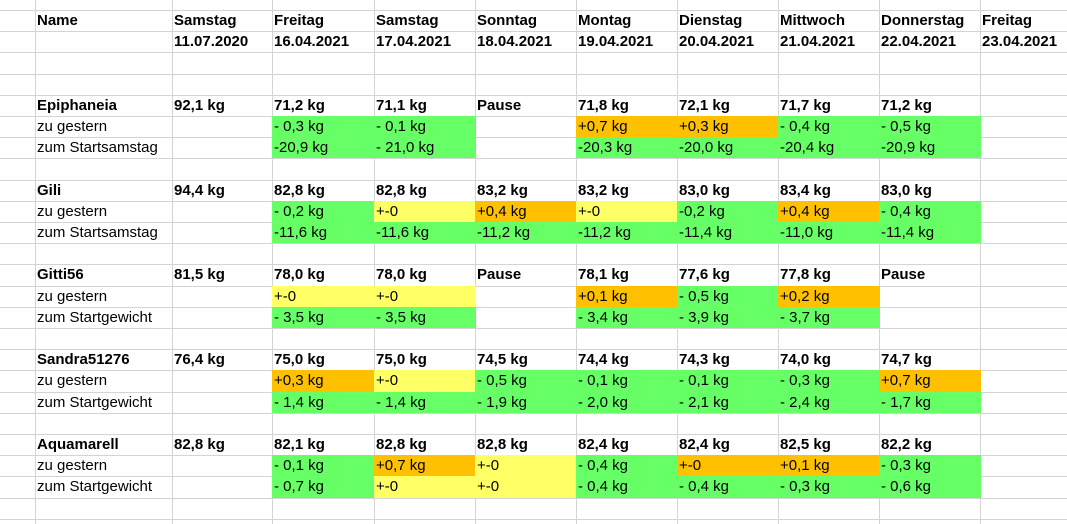 This screenshot has height=524, width=1067. What do you see at coordinates (199, 274) in the screenshot?
I see `weight-cell: 81,5 kg` at bounding box center [199, 274].